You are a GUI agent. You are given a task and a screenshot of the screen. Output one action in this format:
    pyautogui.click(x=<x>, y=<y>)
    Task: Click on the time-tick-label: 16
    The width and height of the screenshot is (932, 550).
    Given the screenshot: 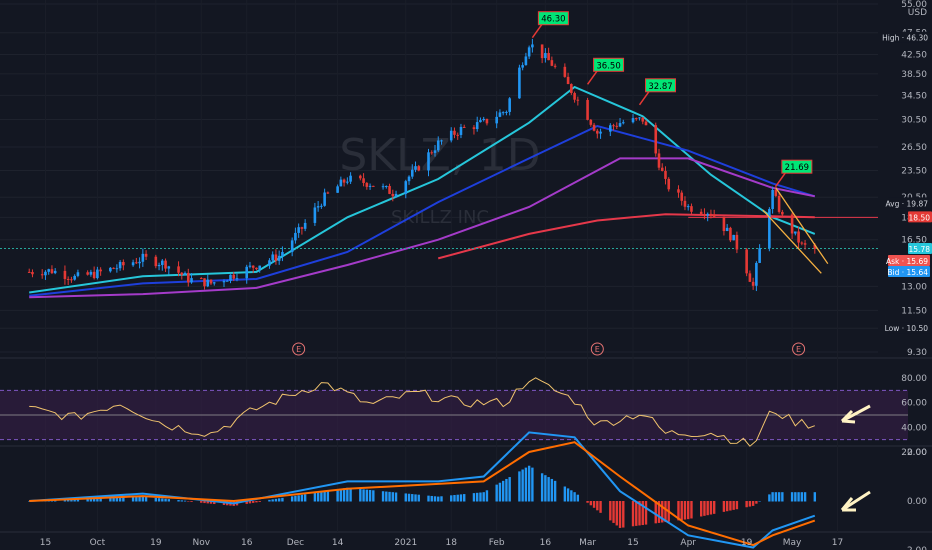 What is the action you would take?
    pyautogui.click(x=546, y=543)
    